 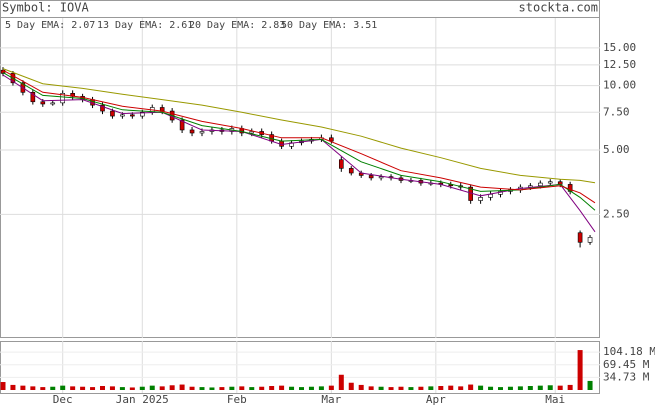 I want to click on y-tick-label: 2.50, so click(x=616, y=213).